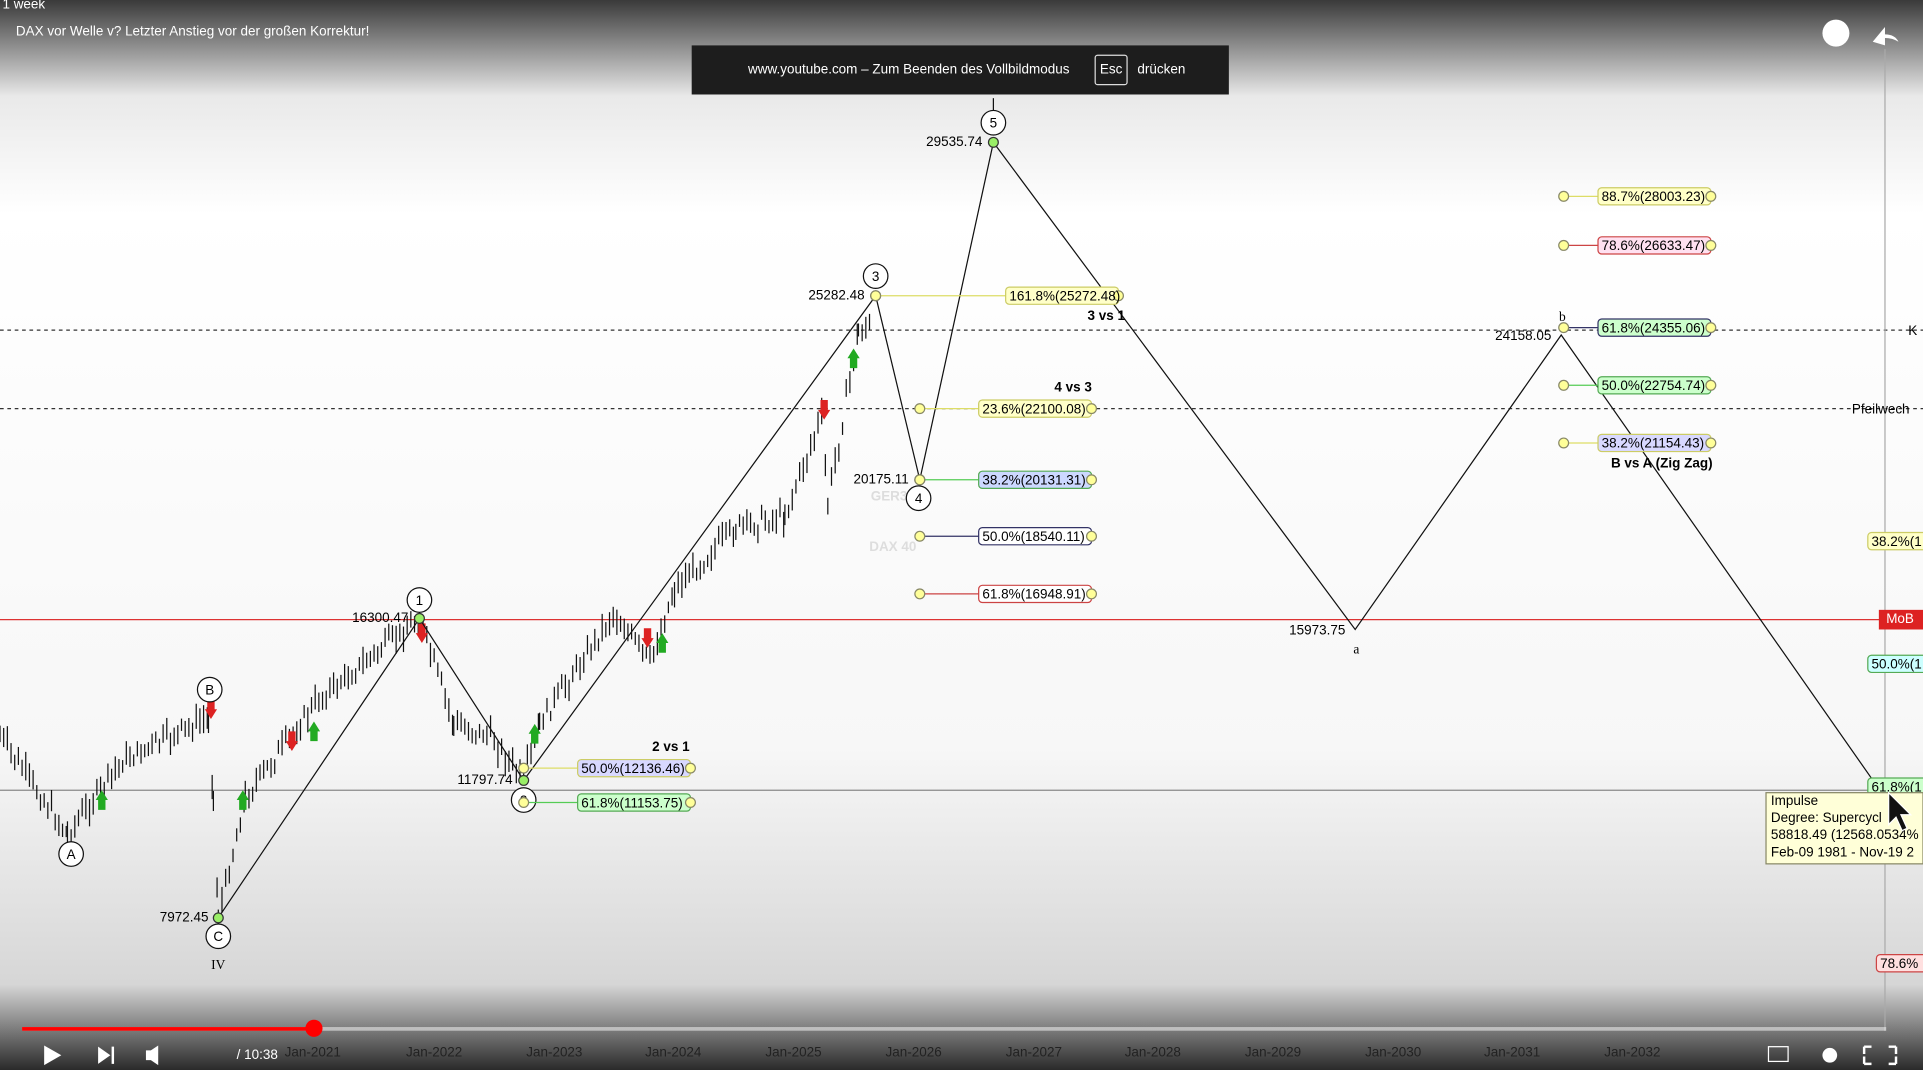  What do you see at coordinates (434, 1051) in the screenshot?
I see `x-tick-label: Jan-2022` at bounding box center [434, 1051].